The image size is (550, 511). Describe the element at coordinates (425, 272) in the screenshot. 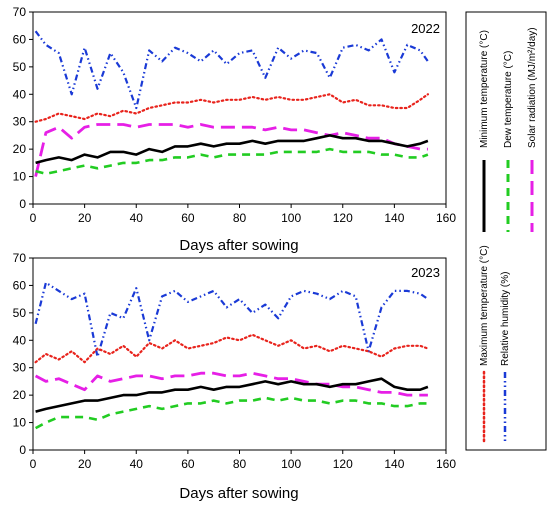

I see `panel-year-label: 2023` at that location.